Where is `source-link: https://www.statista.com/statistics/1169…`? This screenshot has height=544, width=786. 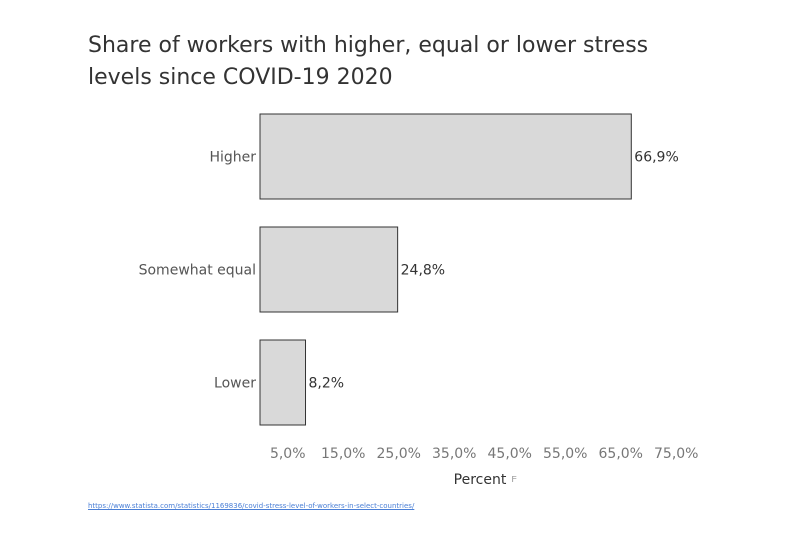 source-link: https://www.statista.com/statistics/1169… is located at coordinates (251, 506).